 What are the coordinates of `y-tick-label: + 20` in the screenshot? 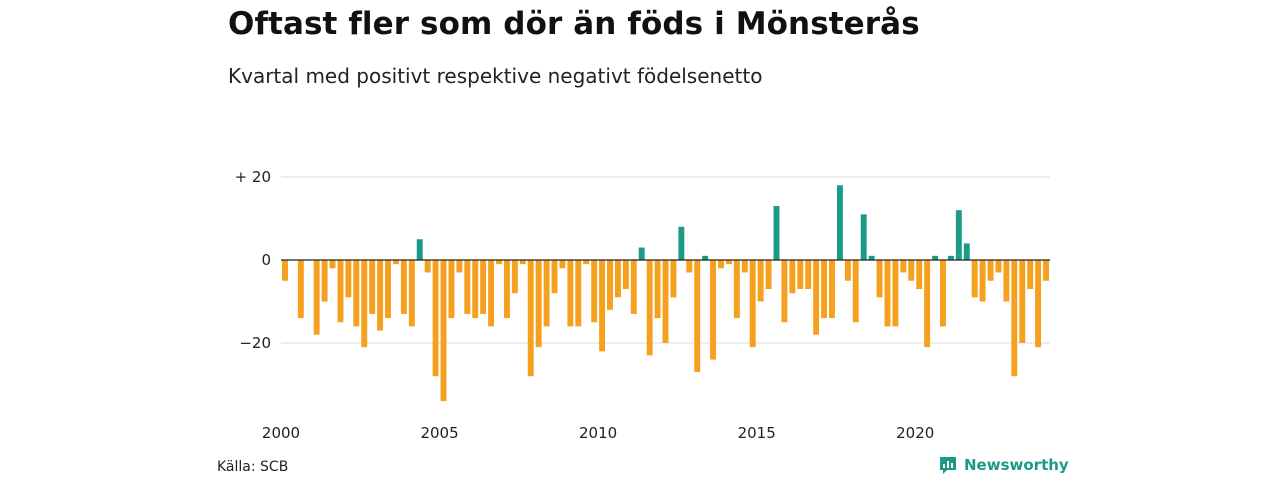 It's located at (253, 177).